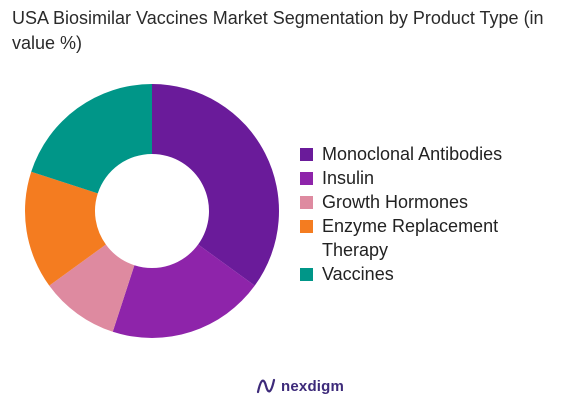  What do you see at coordinates (432, 274) in the screenshot?
I see `legend-item: Vaccines` at bounding box center [432, 274].